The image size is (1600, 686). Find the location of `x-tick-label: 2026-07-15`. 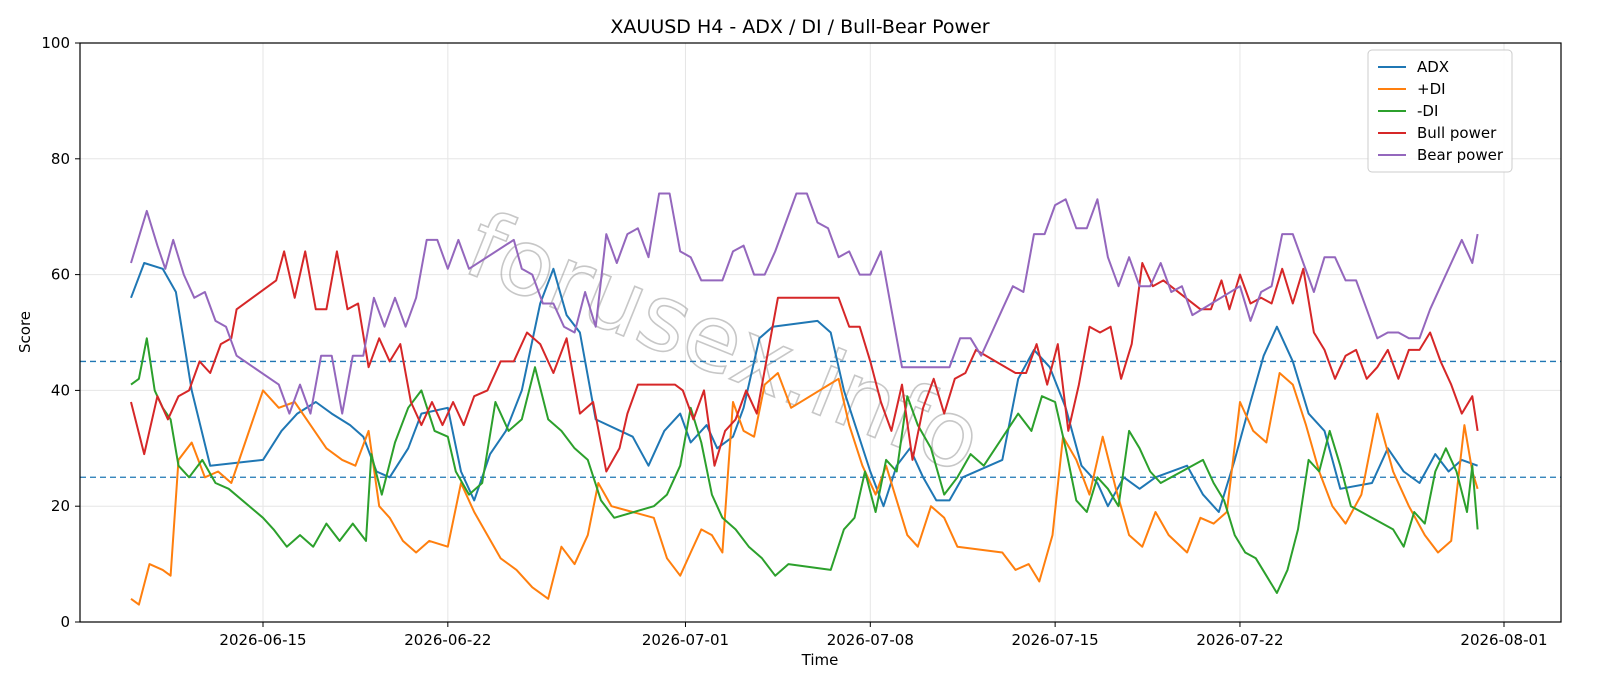

x-tick-label: 2026-07-15 is located at coordinates (1055, 640).